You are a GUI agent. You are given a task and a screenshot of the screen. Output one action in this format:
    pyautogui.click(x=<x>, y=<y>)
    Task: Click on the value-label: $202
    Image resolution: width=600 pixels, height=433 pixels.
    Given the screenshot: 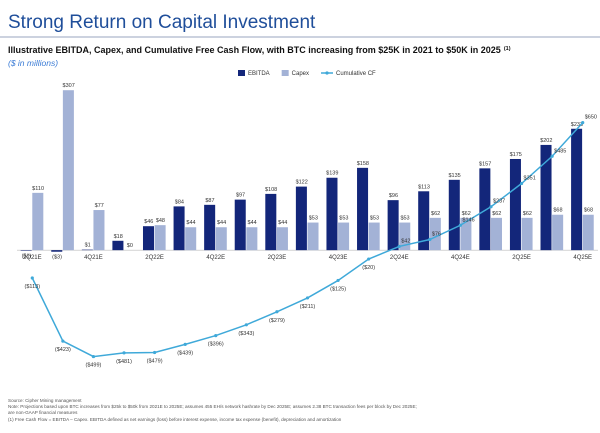 What is the action you would take?
    pyautogui.click(x=546, y=141)
    